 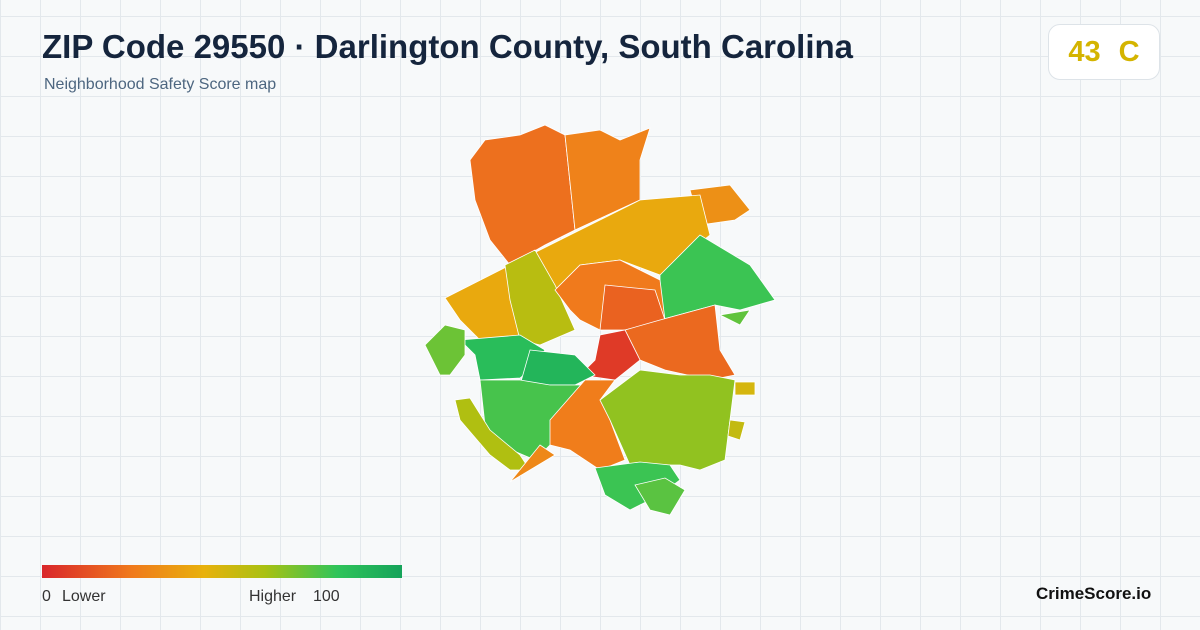 I want to click on legend-min-label: Lower, so click(x=84, y=596).